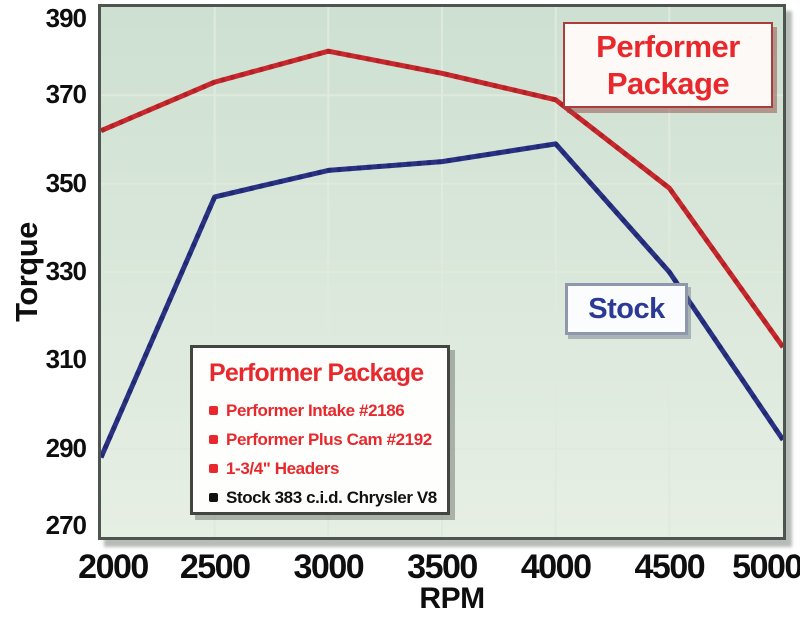 The height and width of the screenshot is (620, 800). What do you see at coordinates (66, 270) in the screenshot?
I see `y-tick-label: 330` at bounding box center [66, 270].